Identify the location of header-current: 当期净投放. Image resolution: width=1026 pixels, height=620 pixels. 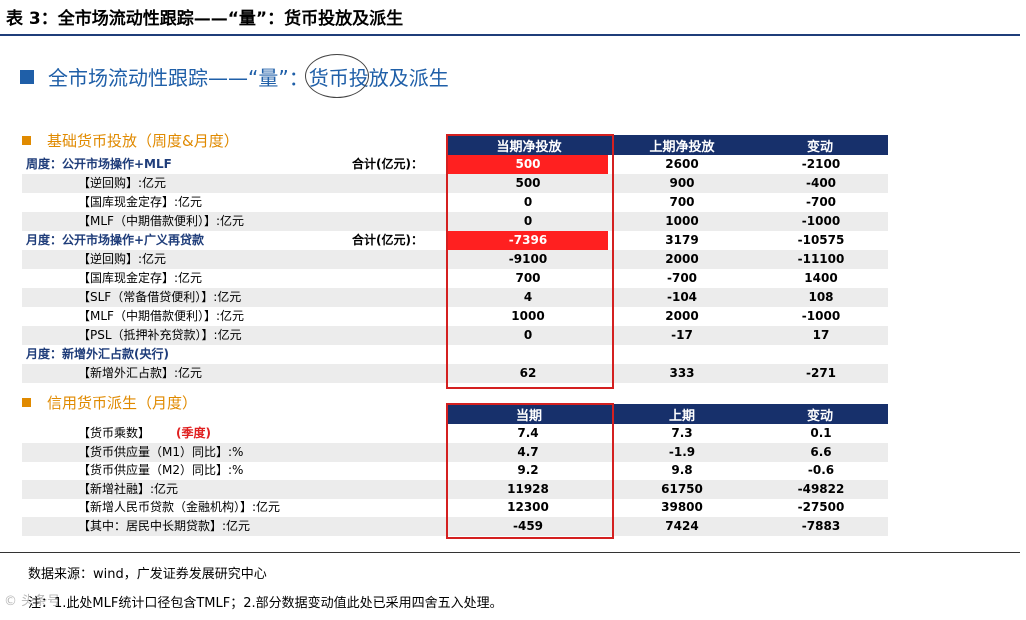
(529, 145).